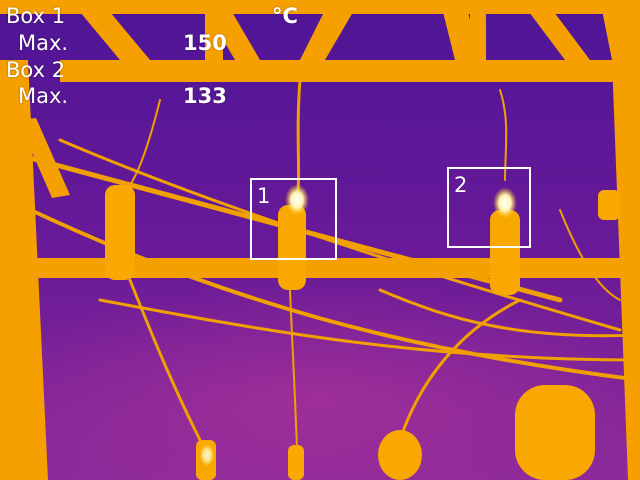 This screenshot has width=640, height=480. Describe the element at coordinates (205, 96) in the screenshot. I see `box2-max-value: 133` at that location.